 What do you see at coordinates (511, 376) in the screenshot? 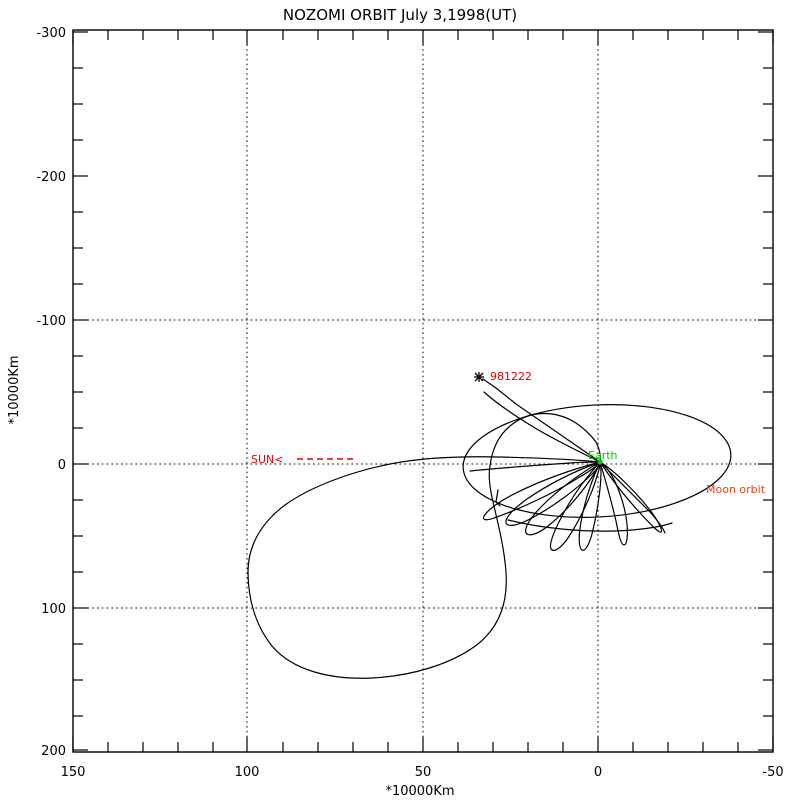
I see `epoch-marker-label: 981222` at bounding box center [511, 376].